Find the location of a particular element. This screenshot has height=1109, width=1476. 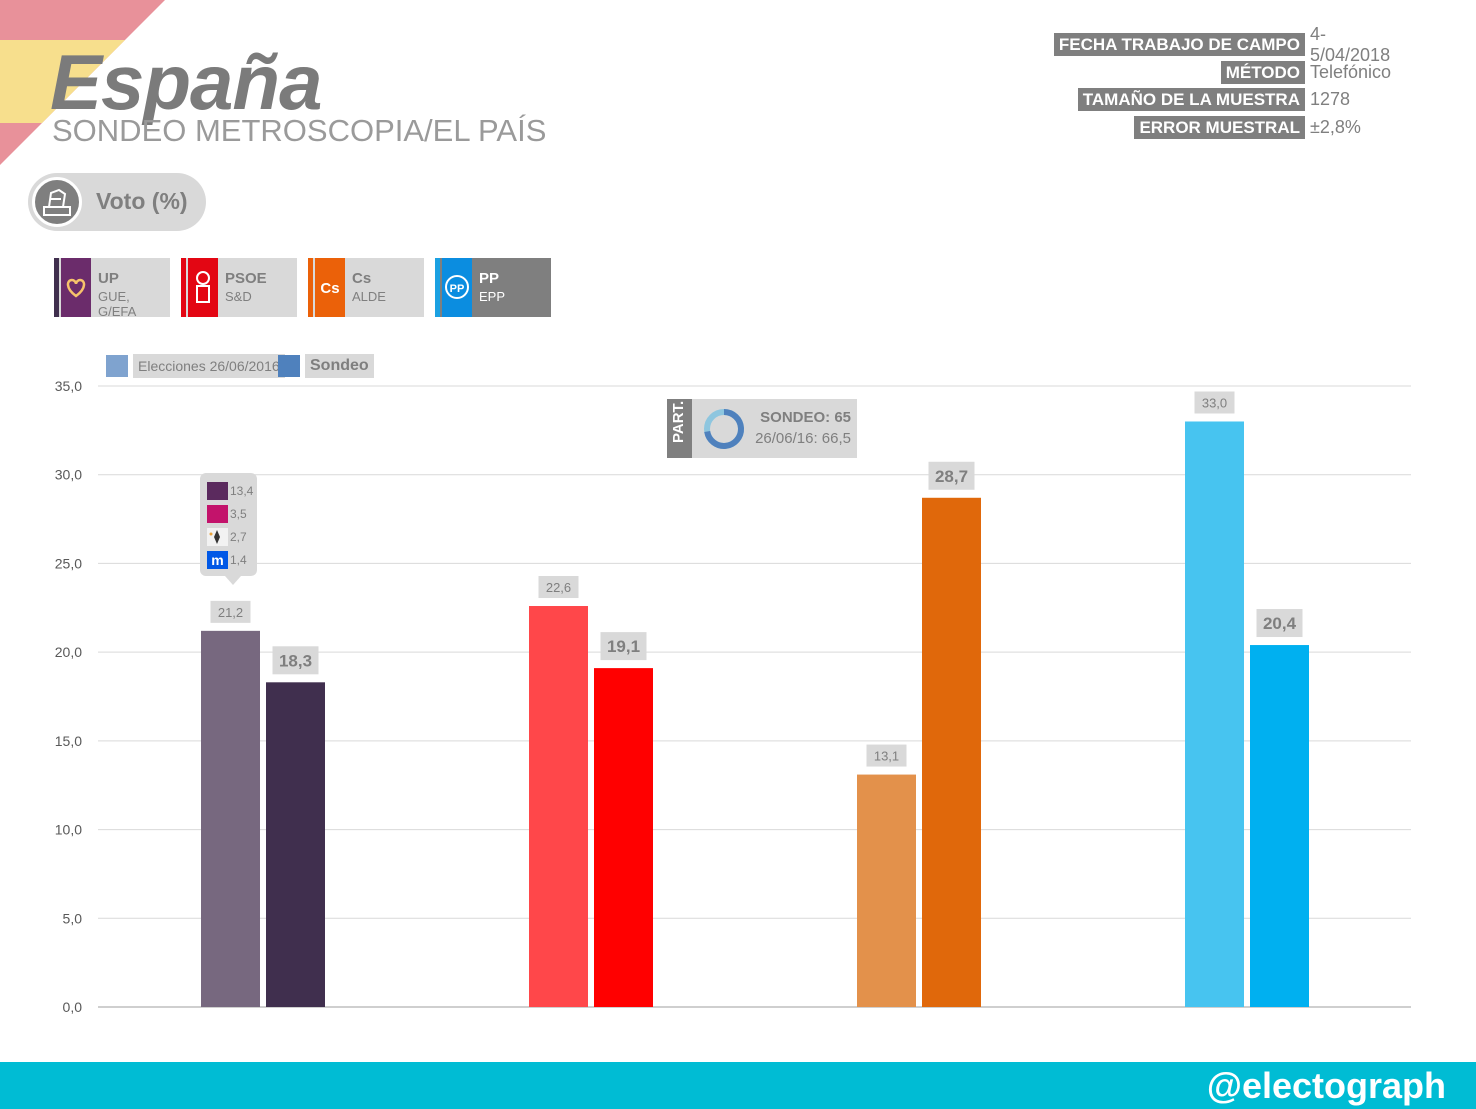

y-tick-label: 35,0 is located at coordinates (68, 386).